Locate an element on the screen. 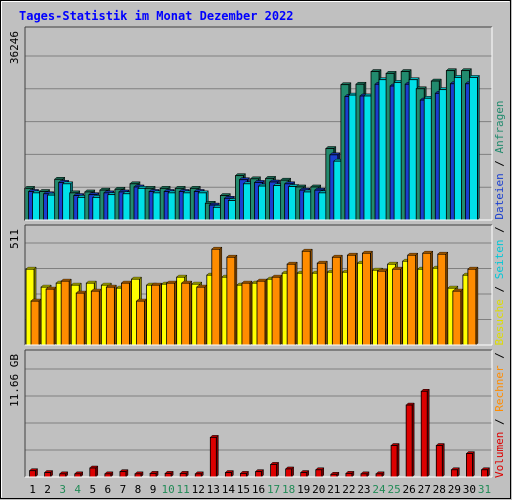  day-label-9: 9 is located at coordinates (153, 489).